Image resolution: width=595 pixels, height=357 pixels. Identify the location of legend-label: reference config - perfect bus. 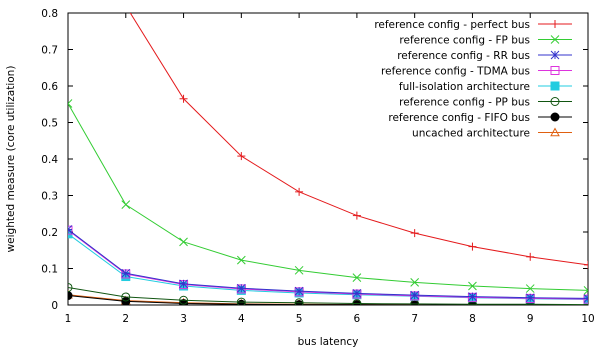
(452, 25).